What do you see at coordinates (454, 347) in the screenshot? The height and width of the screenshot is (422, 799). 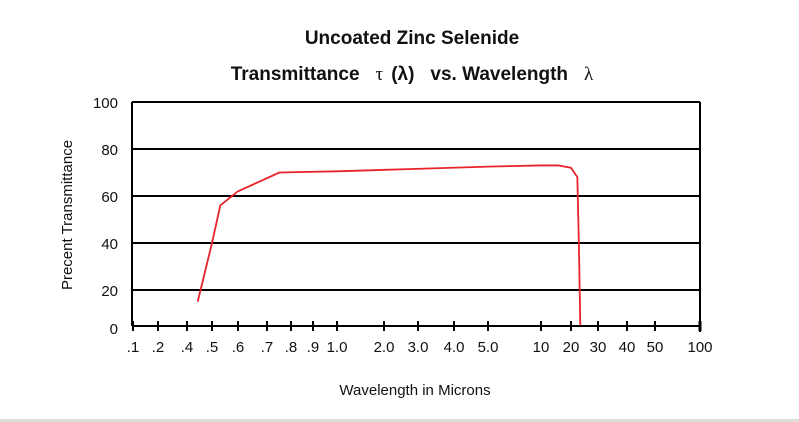 I see `x-tick-label: 4.0` at bounding box center [454, 347].